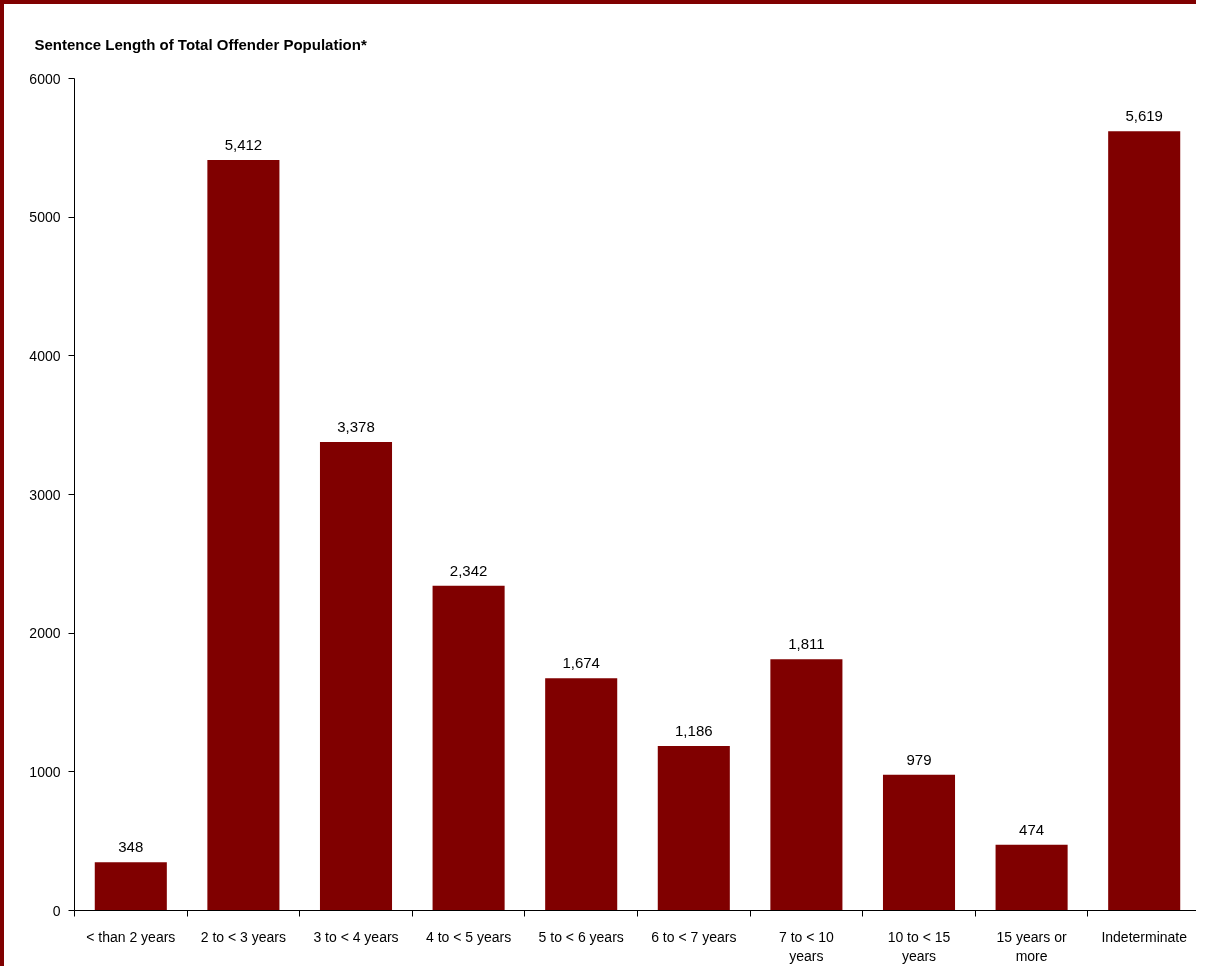  I want to click on data-label: 3,378, so click(356, 427).